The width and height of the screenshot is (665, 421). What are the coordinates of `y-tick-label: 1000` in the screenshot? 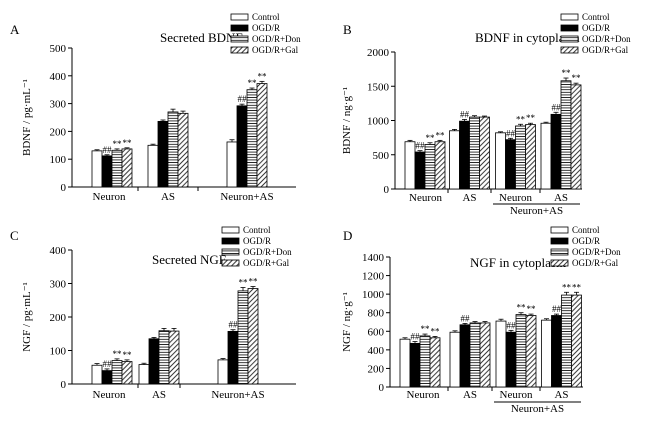 It's located at (373, 295).